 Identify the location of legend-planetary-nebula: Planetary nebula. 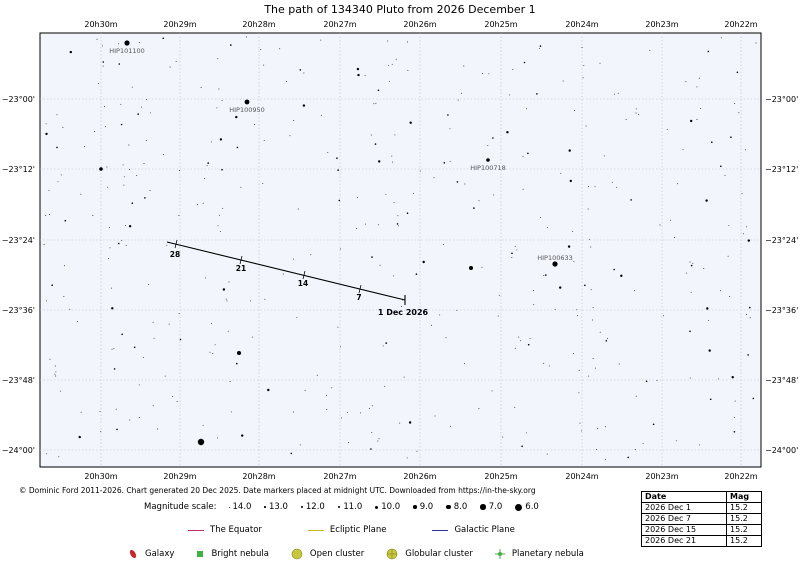
(539, 554).